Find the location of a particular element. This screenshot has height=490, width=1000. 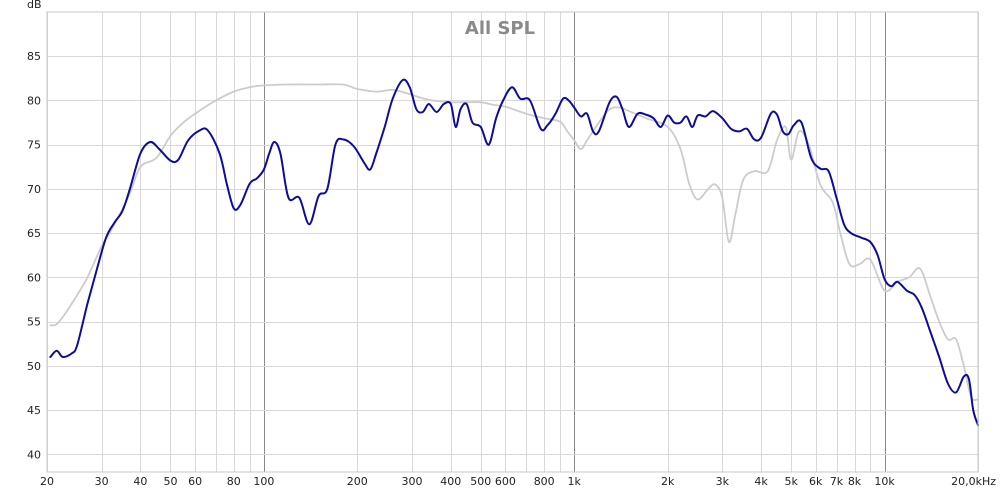

y-tick-label: 60 is located at coordinates (34, 277).